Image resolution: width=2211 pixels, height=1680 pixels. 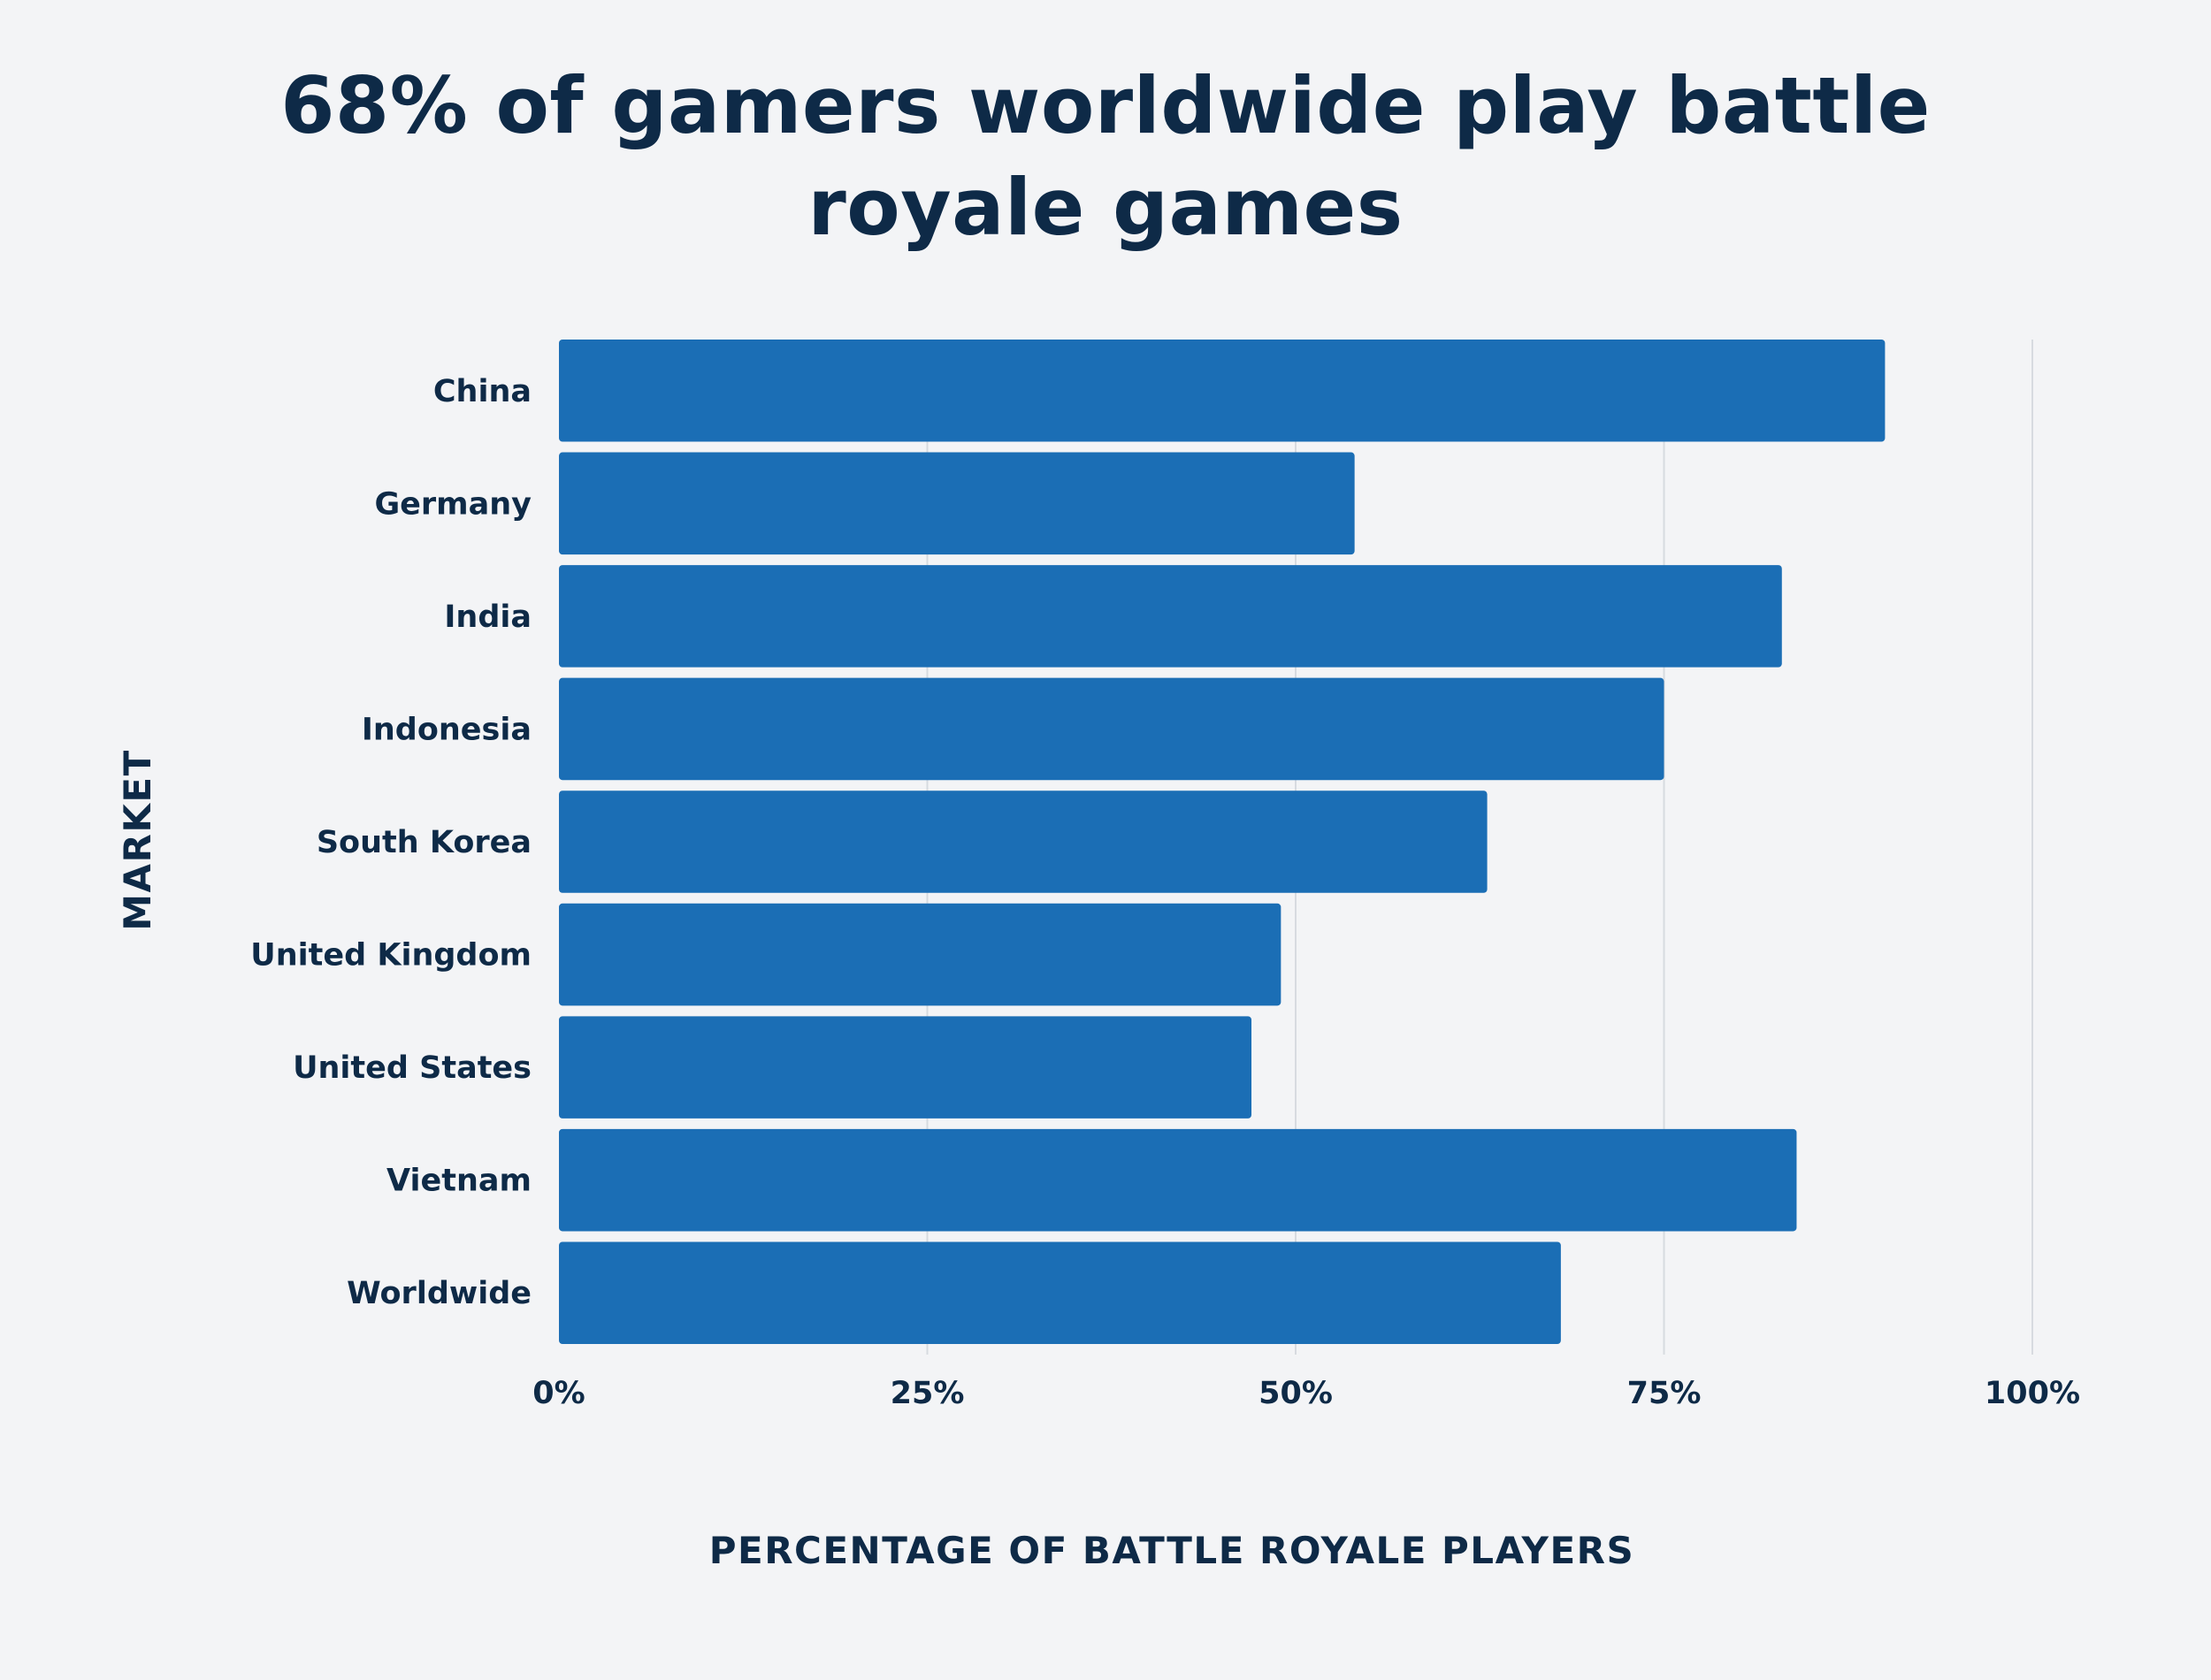 What do you see at coordinates (488, 617) in the screenshot?
I see `category-label: India` at bounding box center [488, 617].